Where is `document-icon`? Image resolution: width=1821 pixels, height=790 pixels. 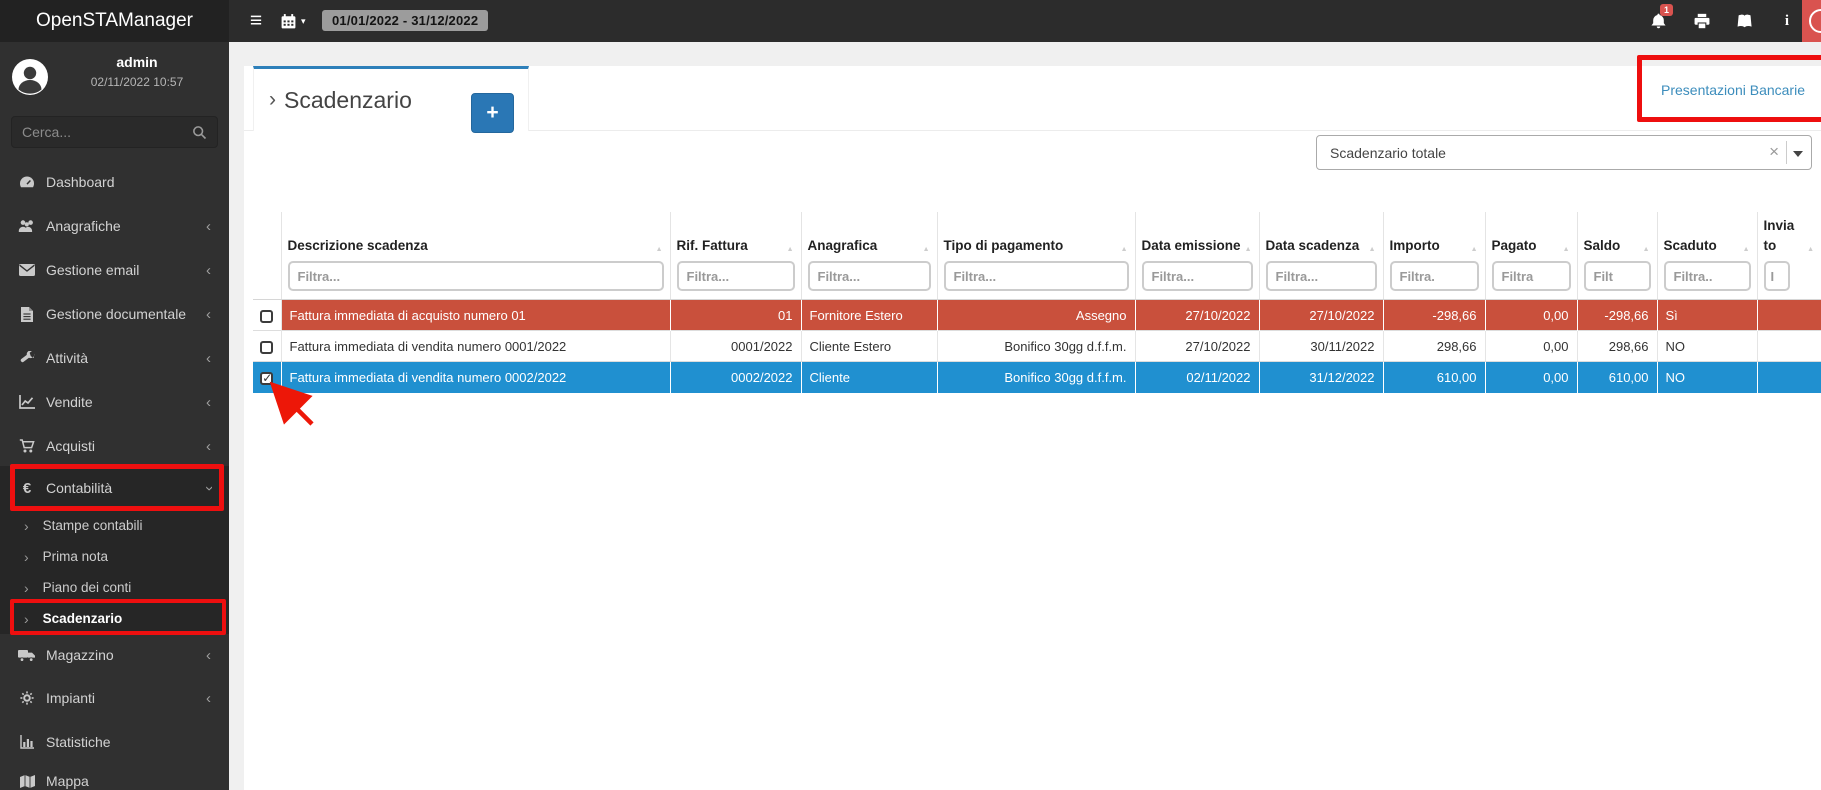
document-icon is located at coordinates (27, 314).